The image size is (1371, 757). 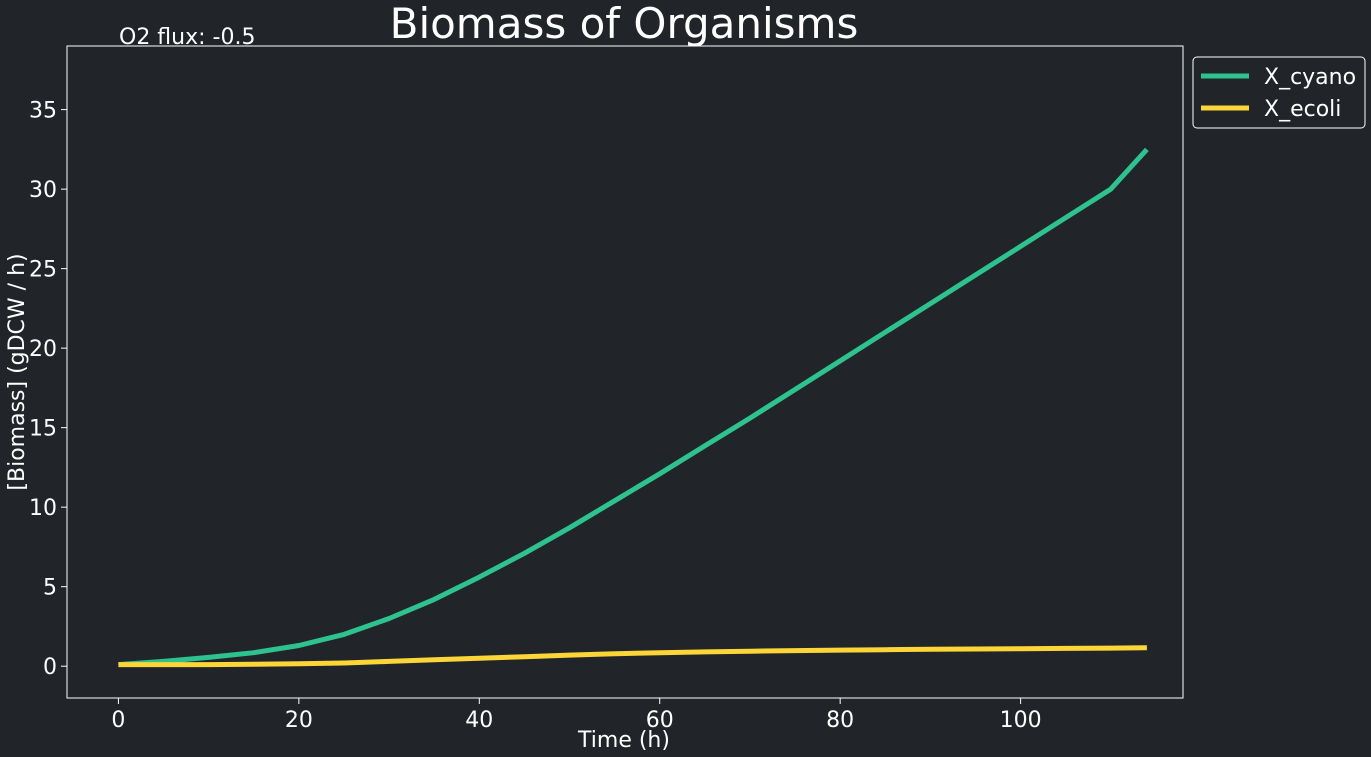 What do you see at coordinates (840, 720) in the screenshot?
I see `x-tick-label: 80` at bounding box center [840, 720].